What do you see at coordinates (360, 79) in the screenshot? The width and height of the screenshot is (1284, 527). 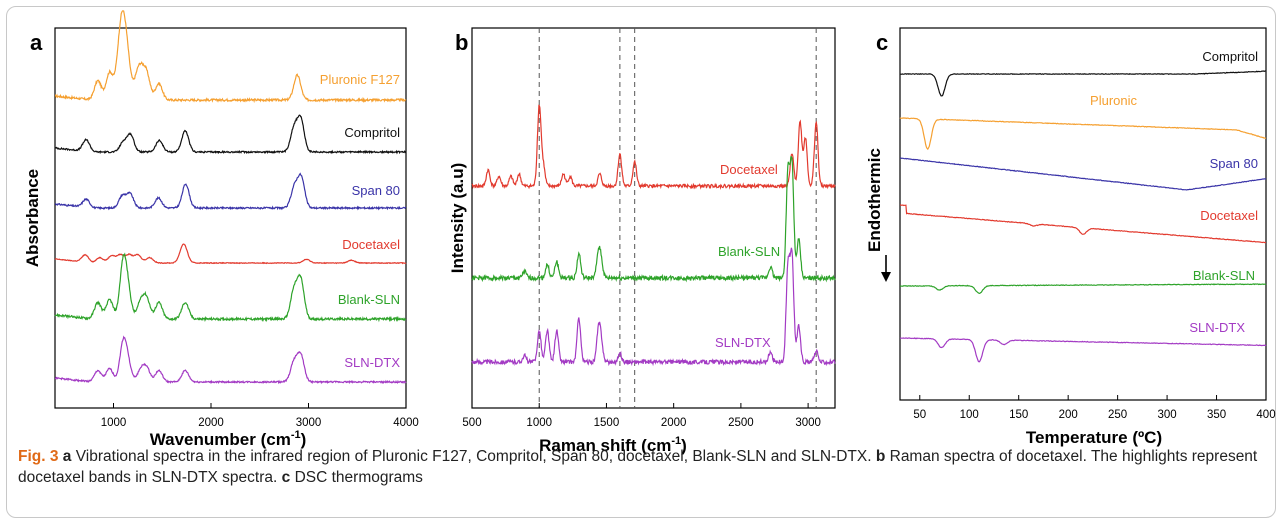 I see `series-label-pluronic-f127: Pluronic F127` at bounding box center [360, 79].